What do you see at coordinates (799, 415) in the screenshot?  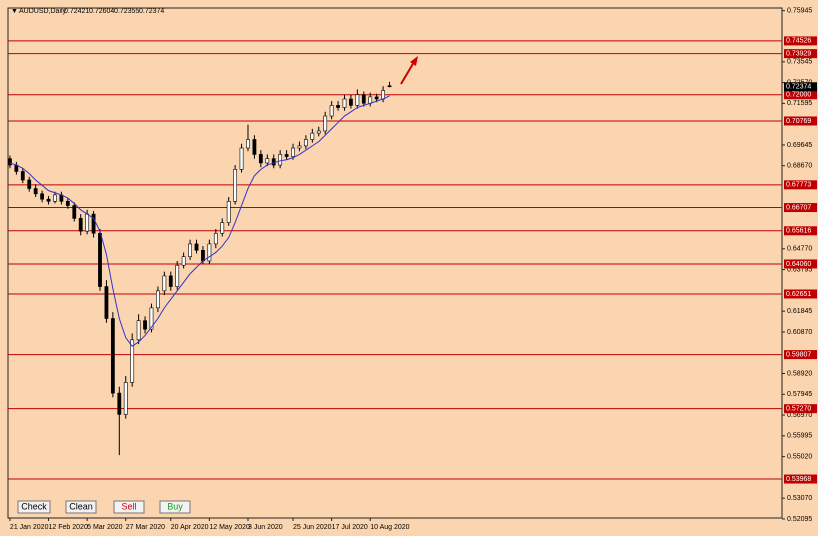 I see `y-tick-label: 0.56970` at bounding box center [799, 415].